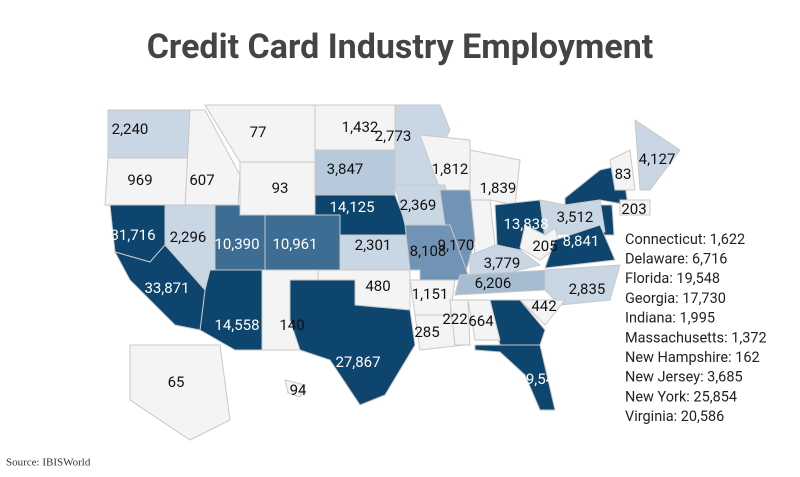  Describe the element at coordinates (676, 259) in the screenshot. I see `callout-label: Delaware: 6,716` at that location.